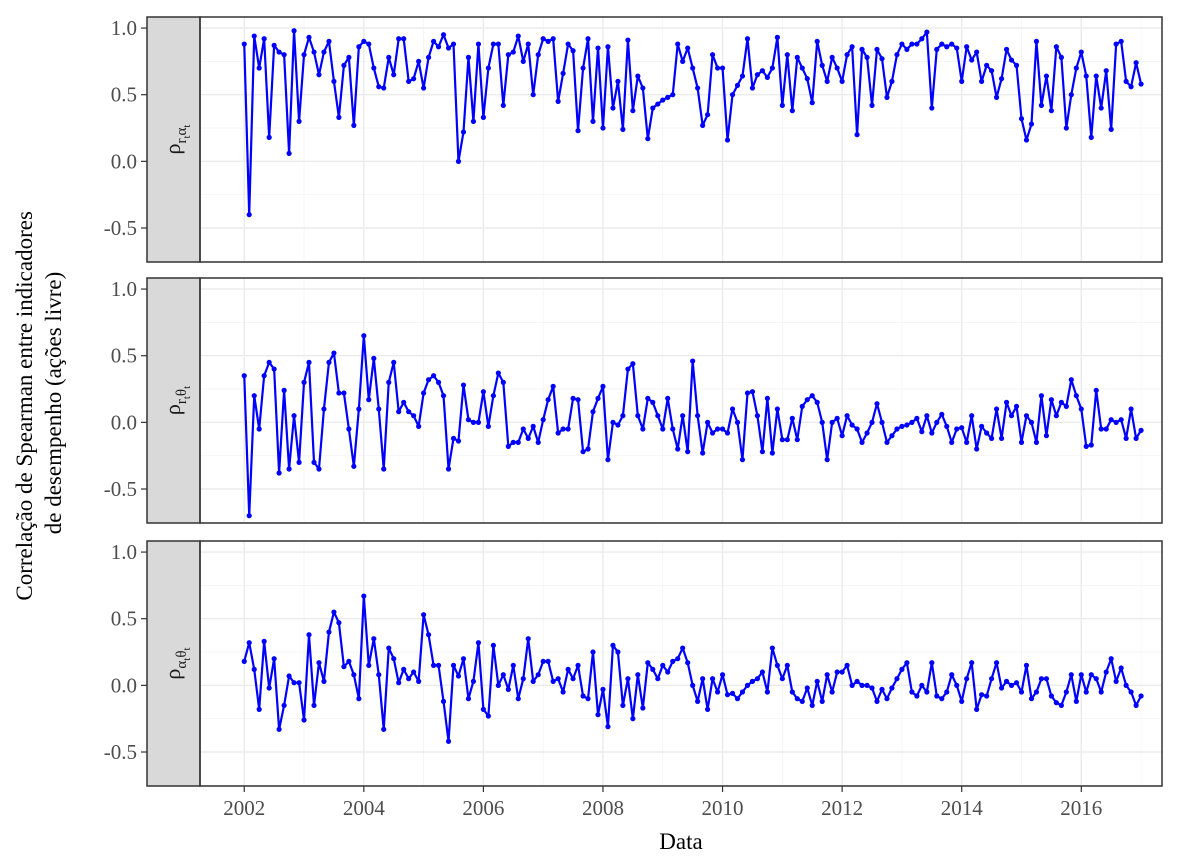 This screenshot has height=859, width=1177. What do you see at coordinates (693, 668) in the screenshot?
I see `series-line` at bounding box center [693, 668].